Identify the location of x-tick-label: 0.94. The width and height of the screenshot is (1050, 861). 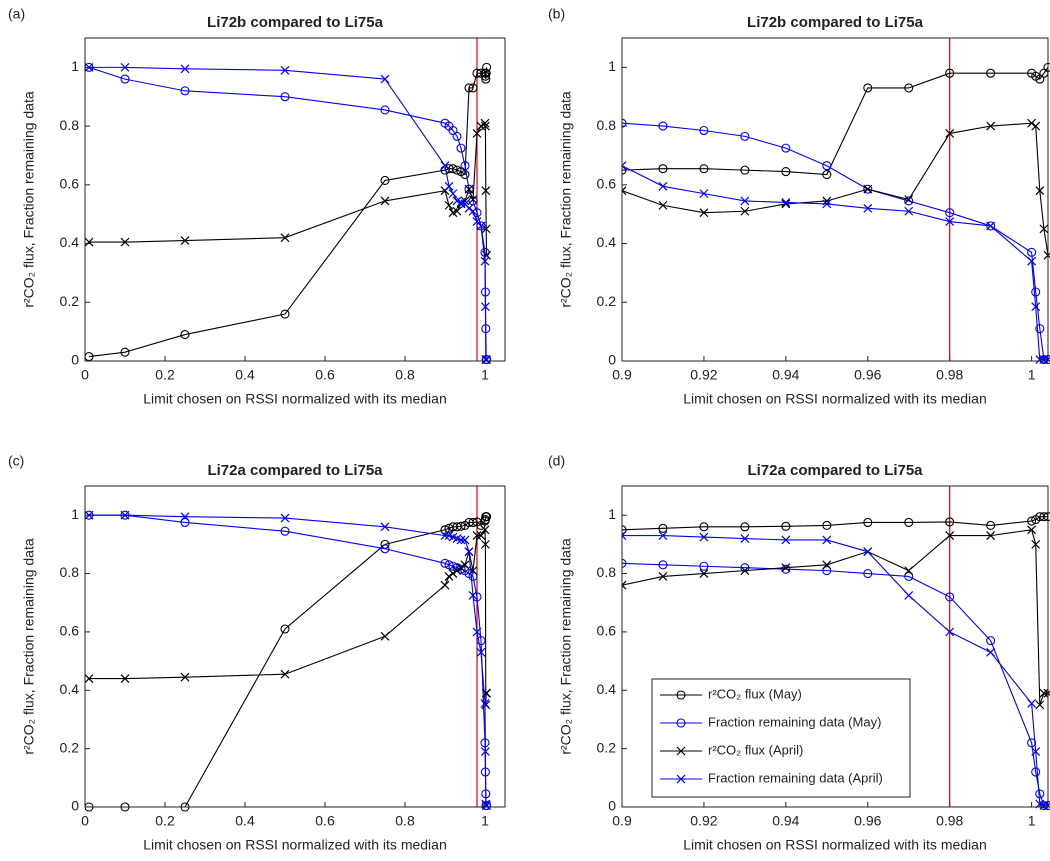
(785, 821).